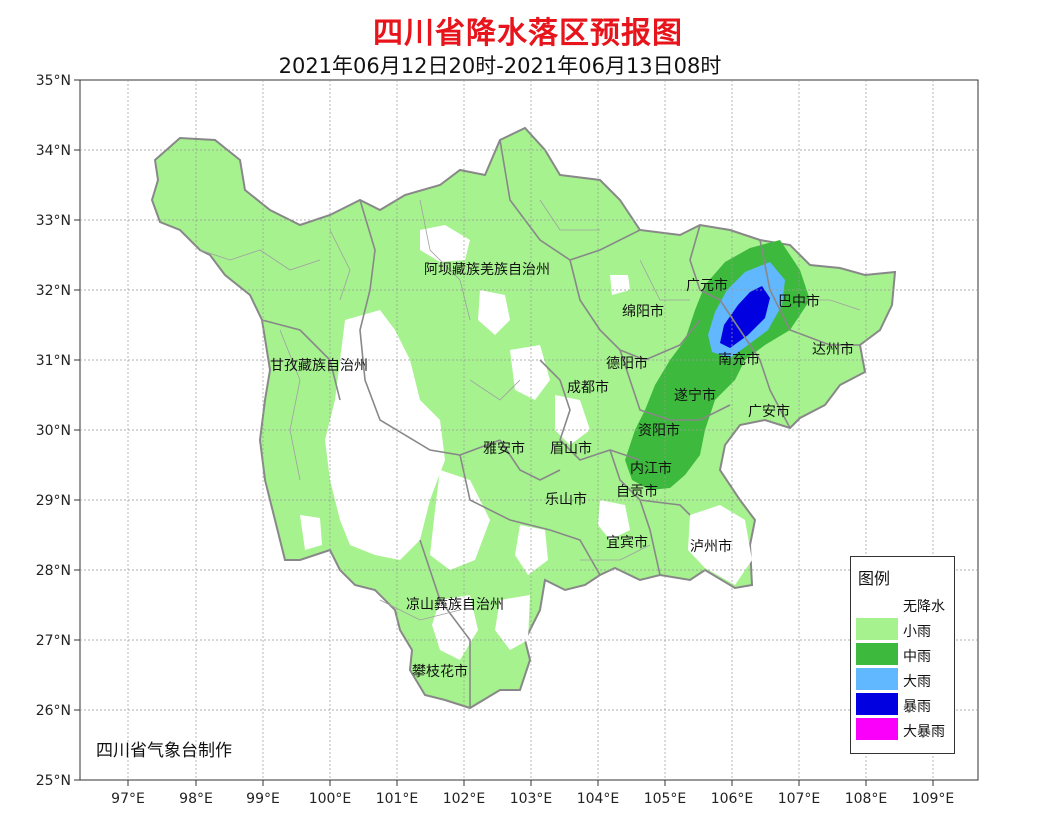 The height and width of the screenshot is (825, 1056). I want to click on place-label-luzhou: 泸州市, so click(711, 546).